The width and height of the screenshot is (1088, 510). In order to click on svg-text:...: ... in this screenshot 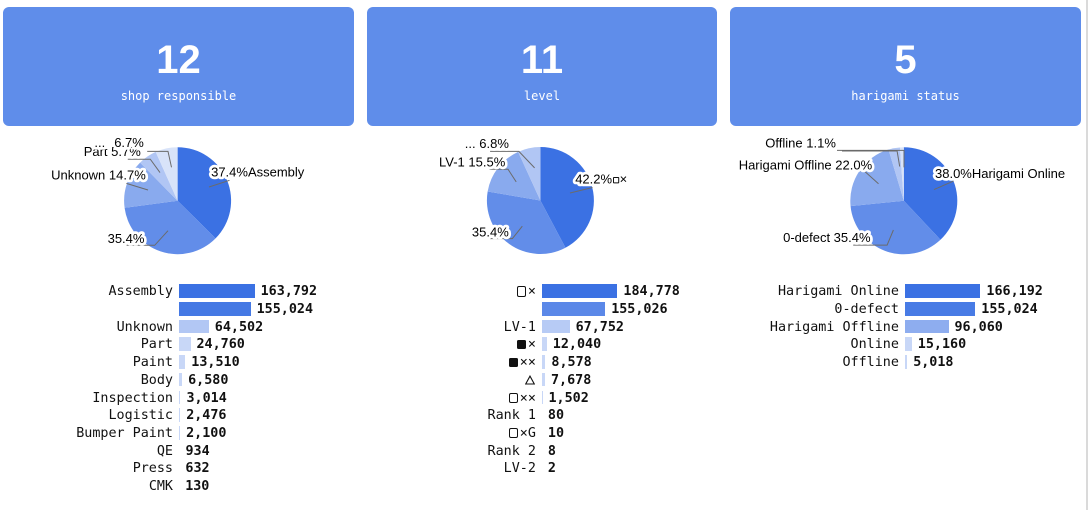, I will do `click(99, 142)`.